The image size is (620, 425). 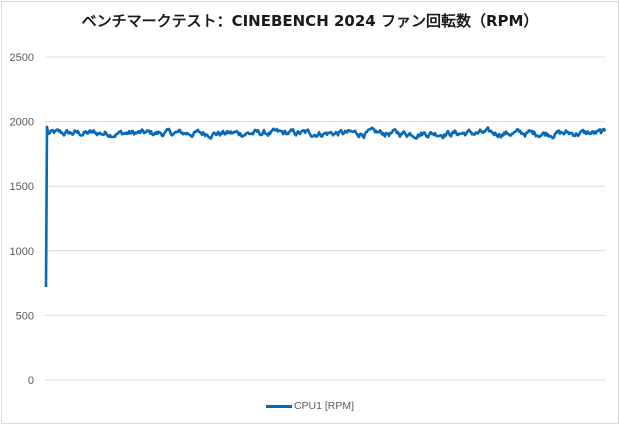 I want to click on y-tick-label: 0, so click(x=31, y=381).